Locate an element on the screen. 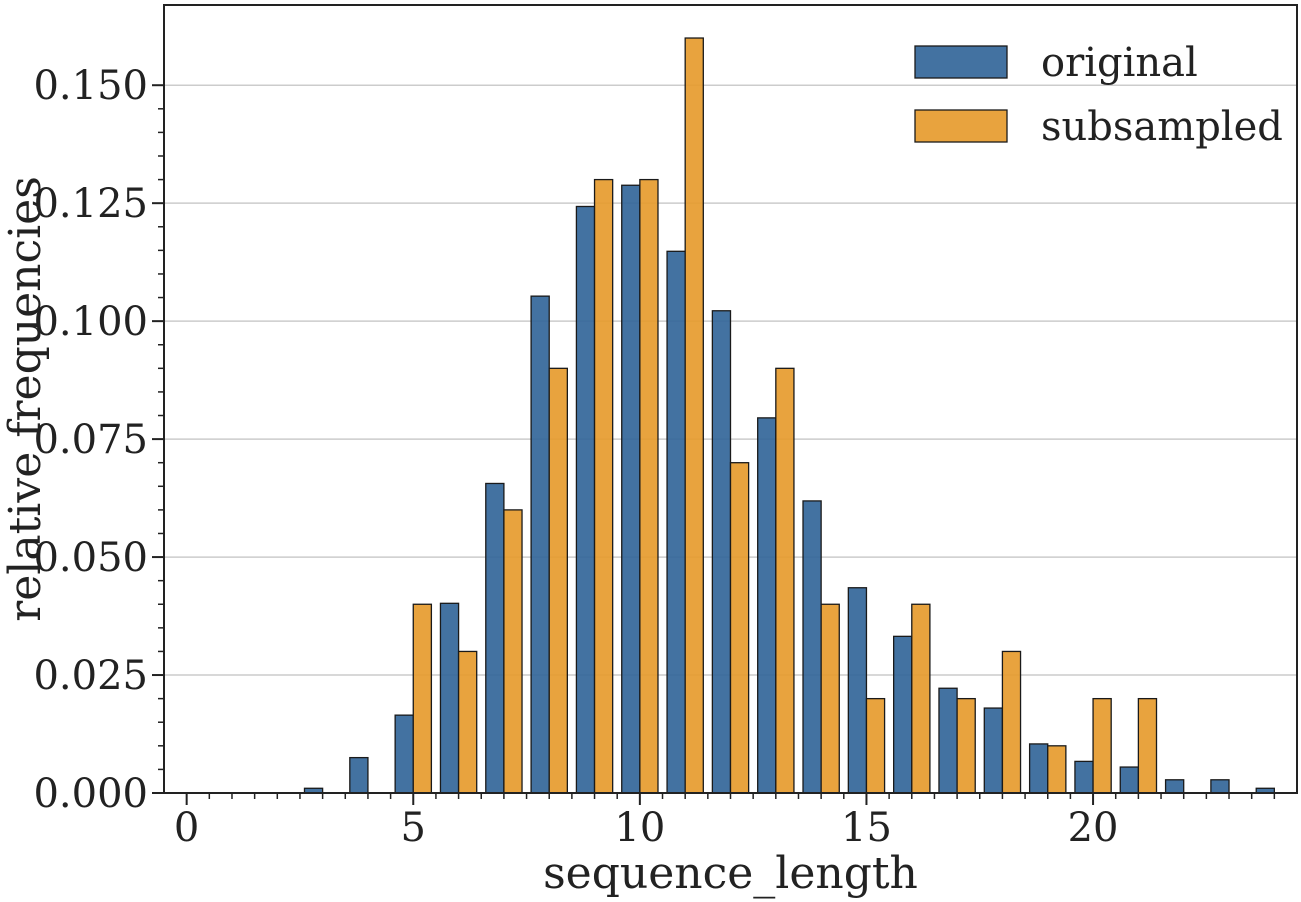 The image size is (1301, 902). x-tick-label: 5 is located at coordinates (413, 828).